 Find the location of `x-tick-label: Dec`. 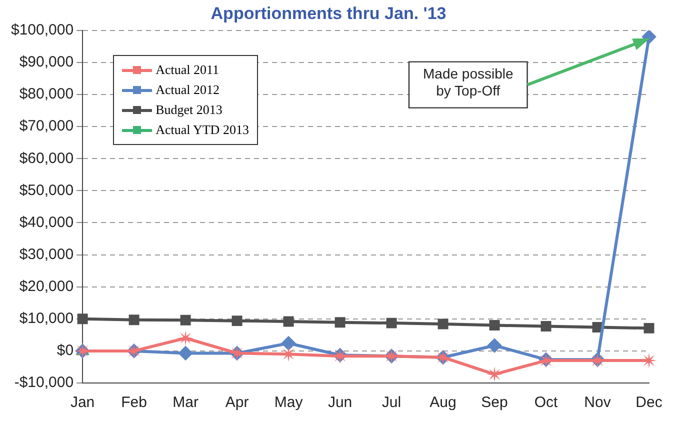

x-tick-label: Dec is located at coordinates (649, 403).